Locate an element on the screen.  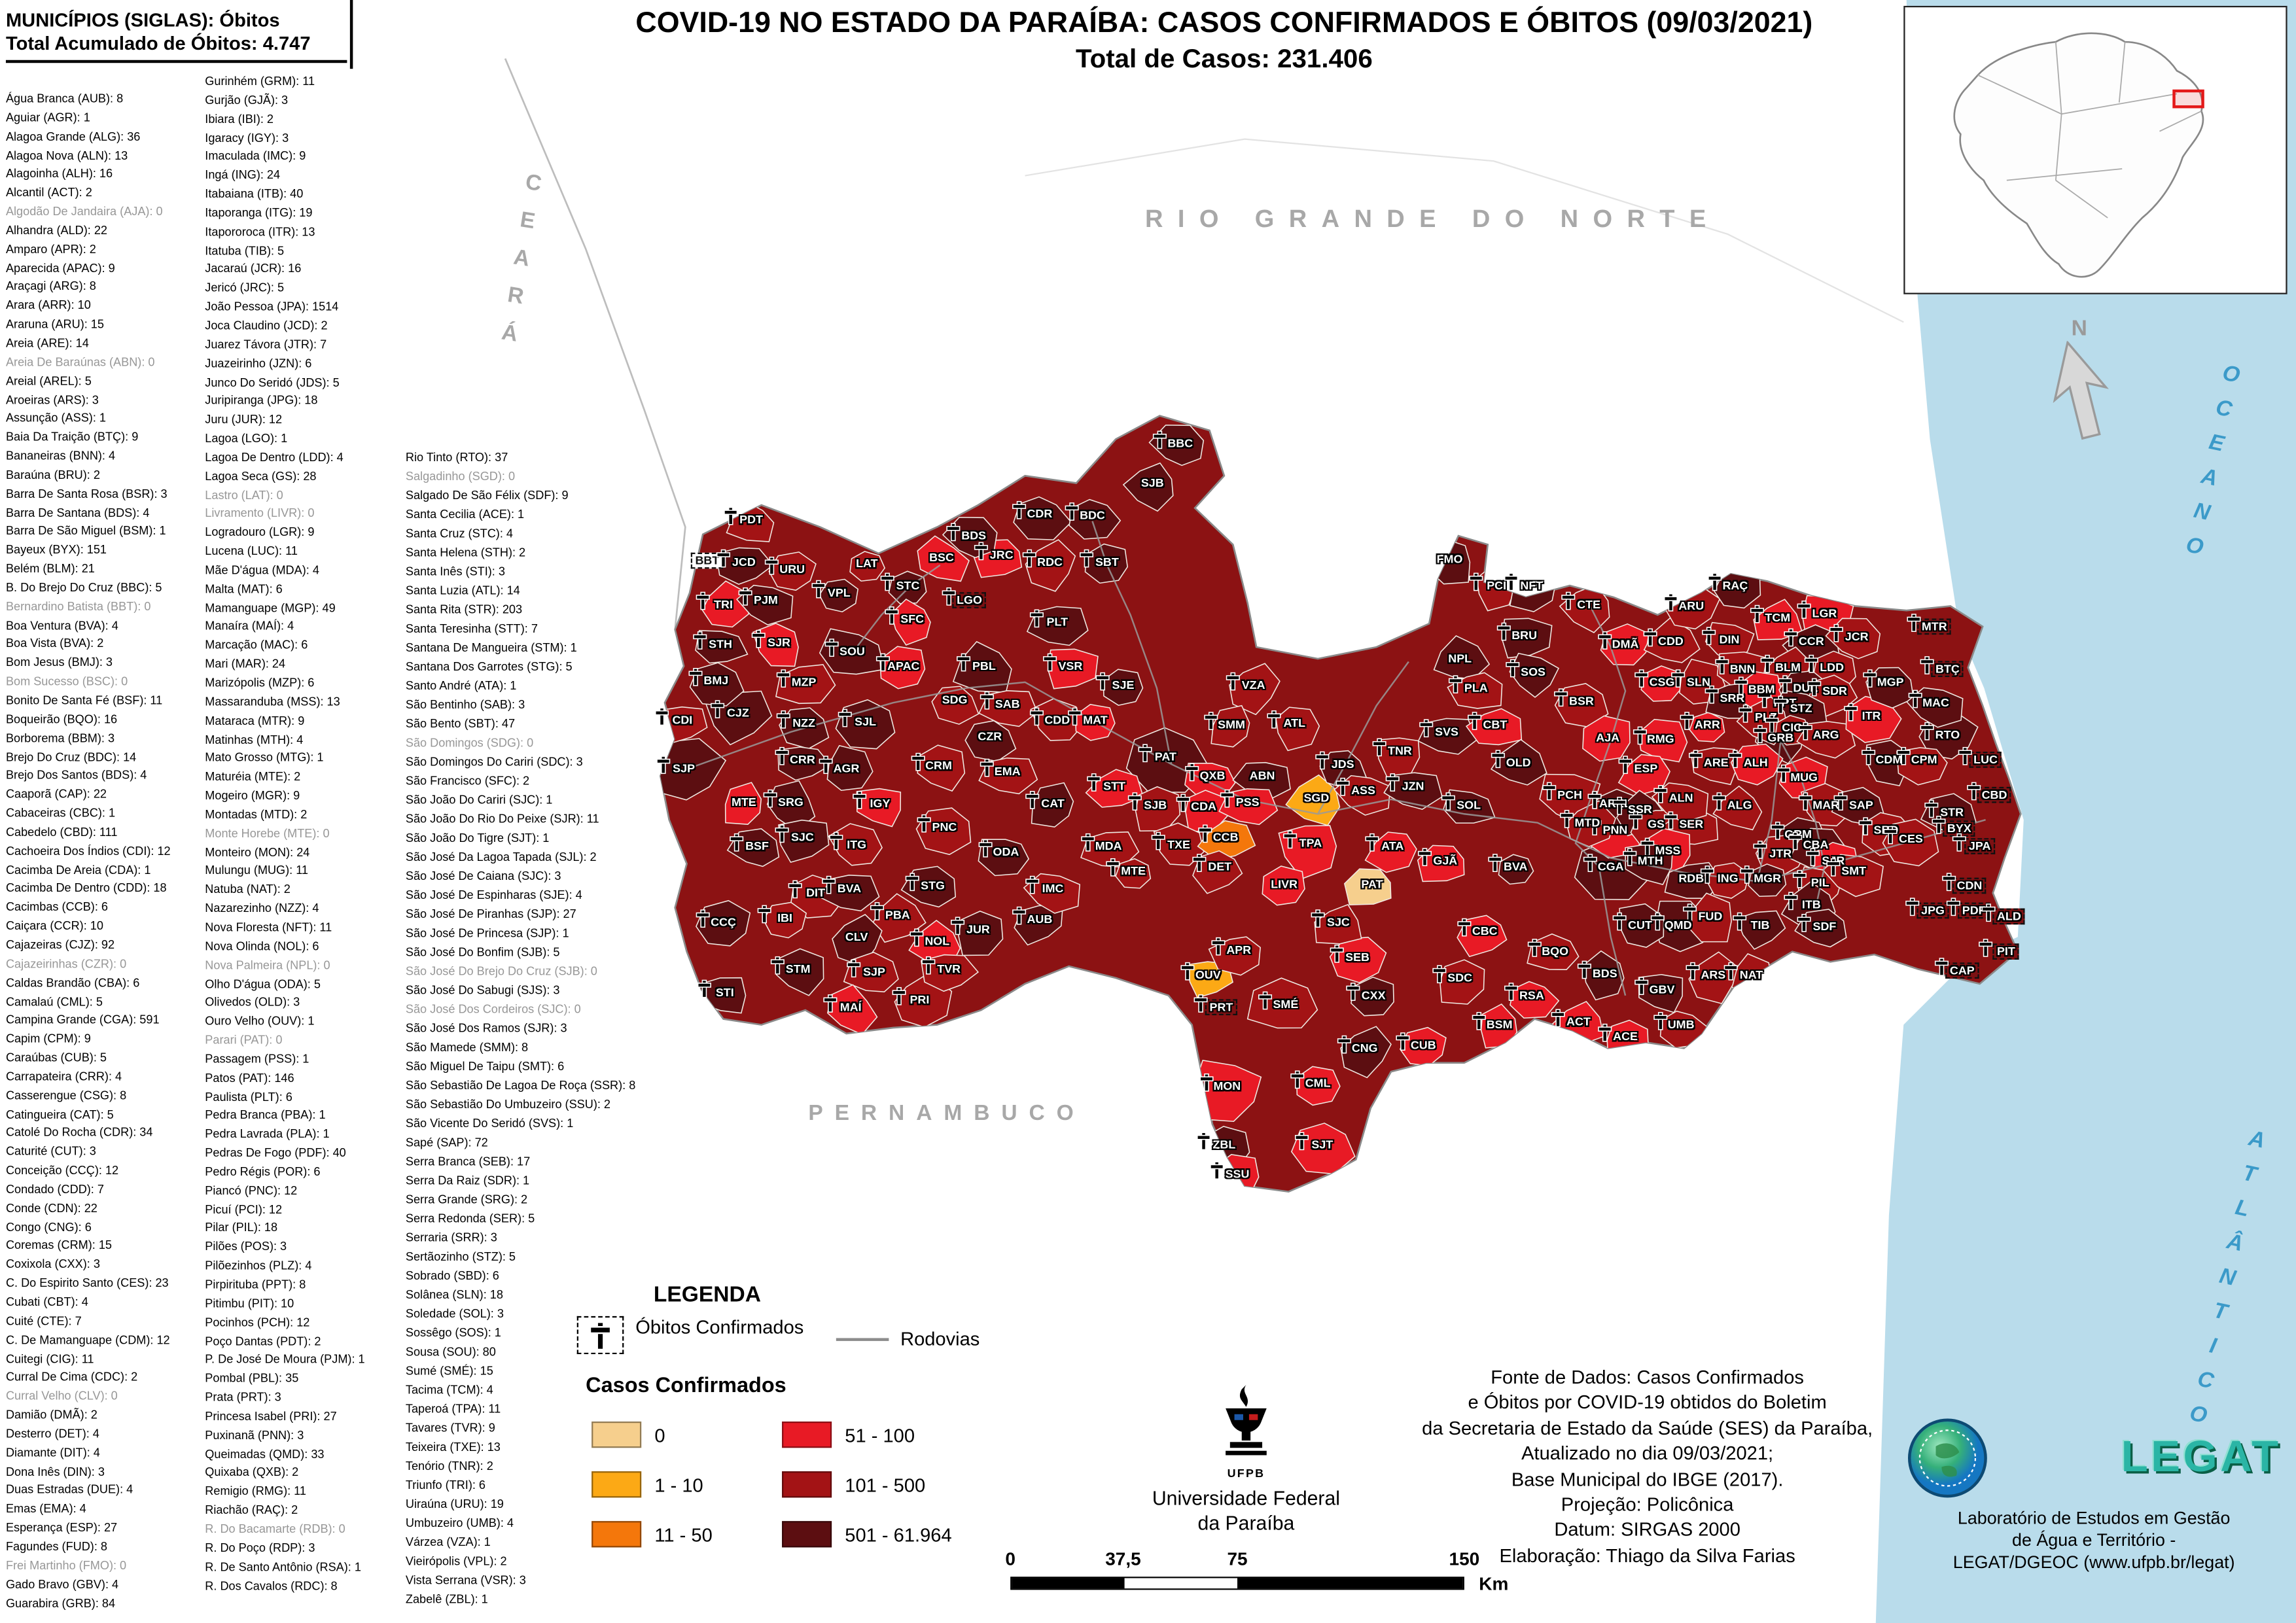
legat-logo-text: LEGAT is located at coordinates (2201, 1458).